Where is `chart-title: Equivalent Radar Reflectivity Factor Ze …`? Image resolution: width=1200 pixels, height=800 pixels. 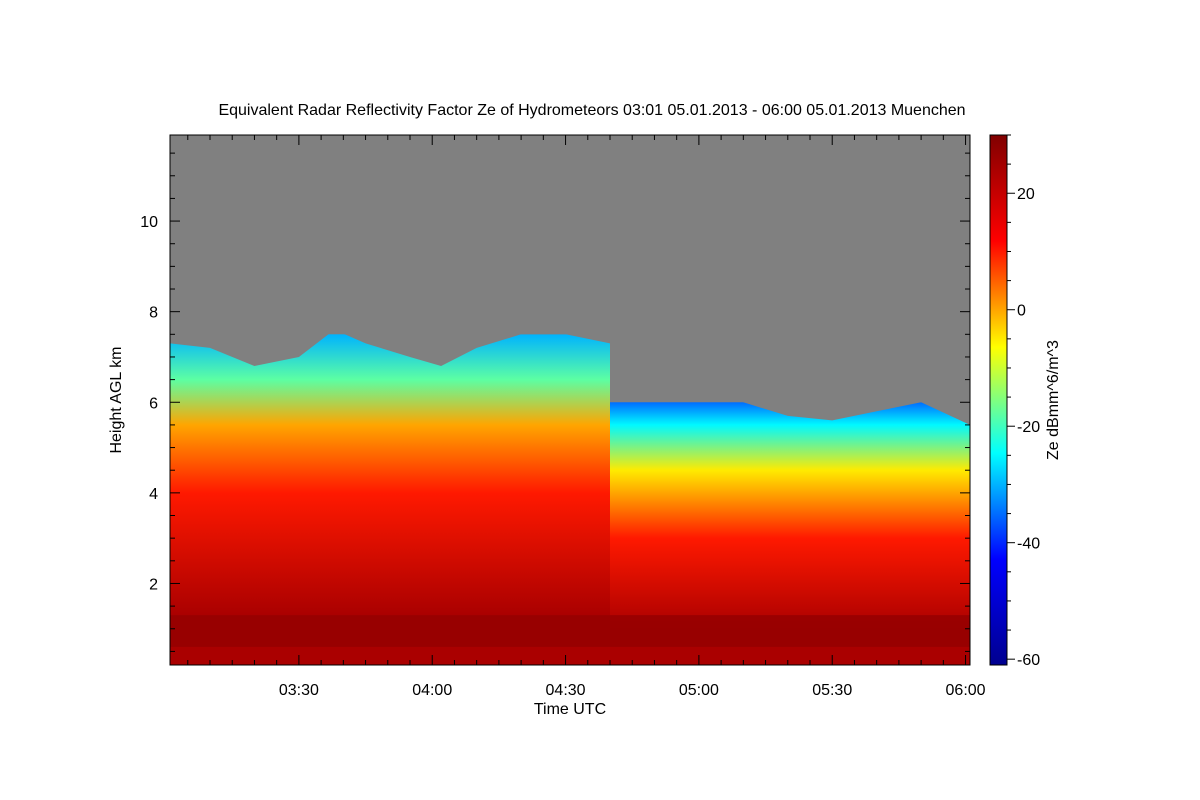 chart-title: Equivalent Radar Reflectivity Factor Ze … is located at coordinates (591, 110).